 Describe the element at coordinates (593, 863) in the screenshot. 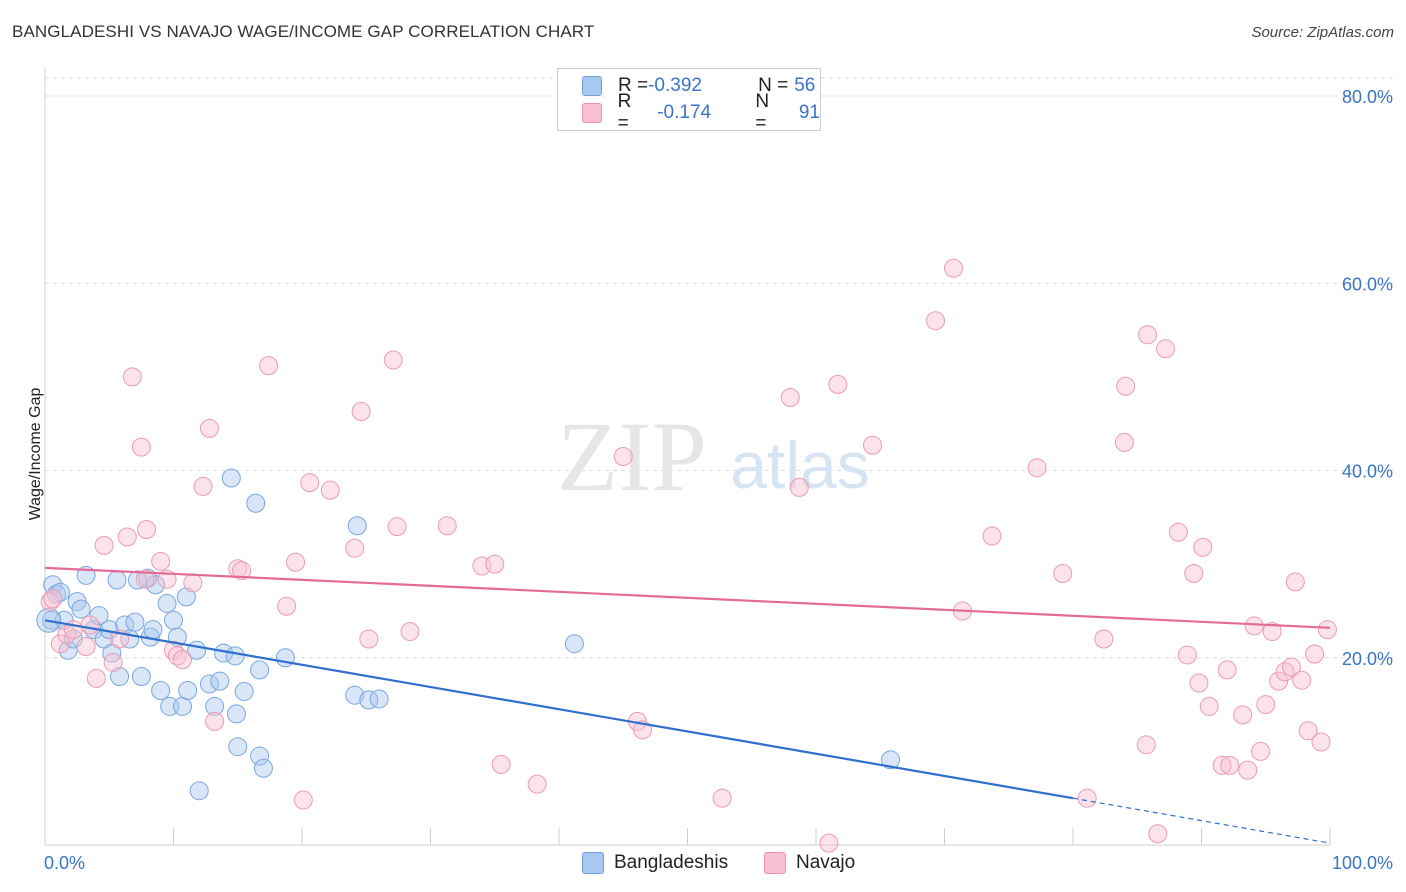

I see `bottom-legend-swatch-blue` at that location.